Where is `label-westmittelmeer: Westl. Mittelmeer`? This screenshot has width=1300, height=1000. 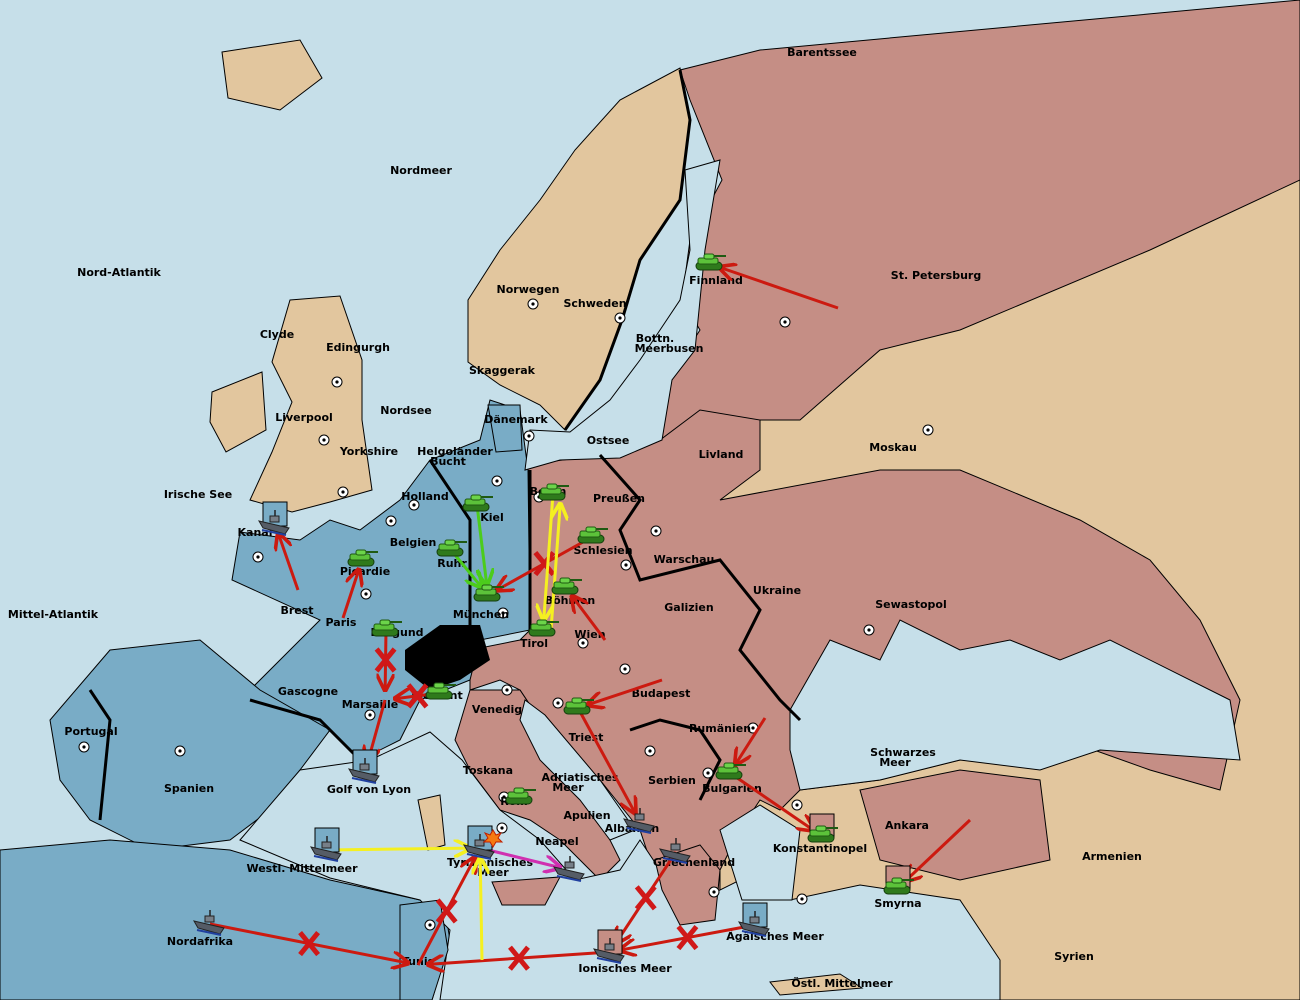
label-westmittelmeer: Westl. Mittelmeer is located at coordinates (302, 868).